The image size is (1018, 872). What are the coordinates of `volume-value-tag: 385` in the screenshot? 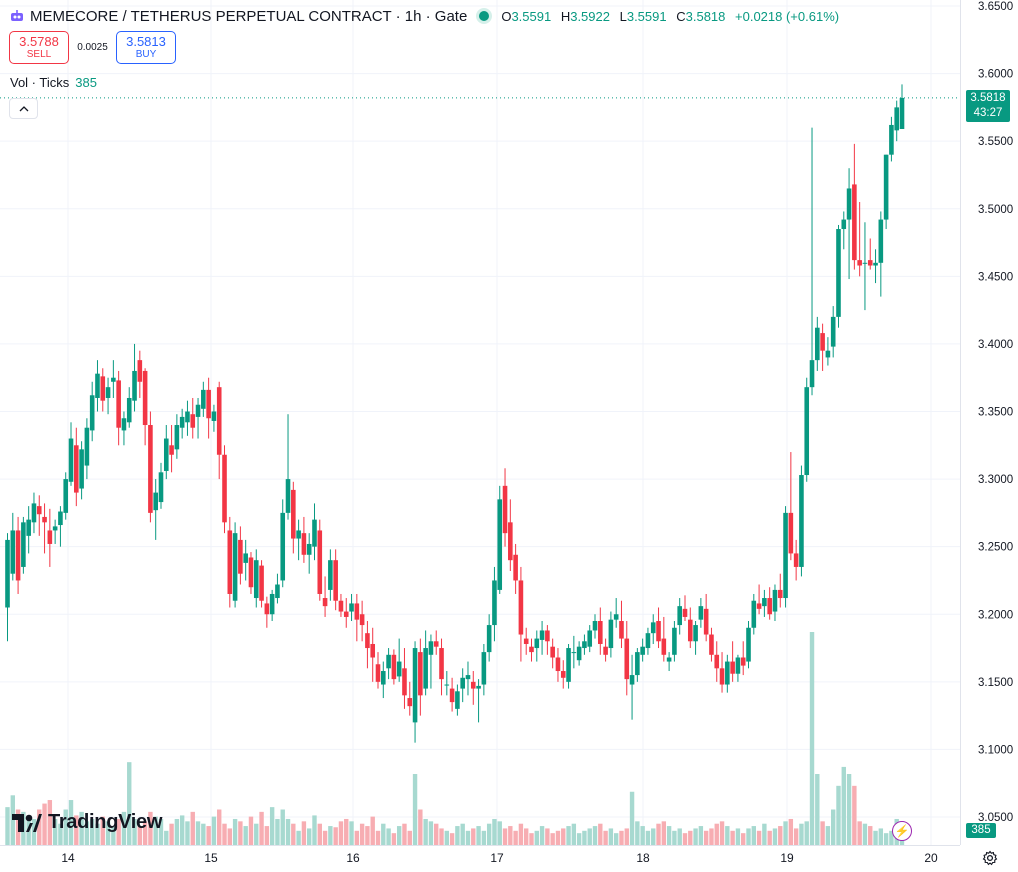 It's located at (981, 830).